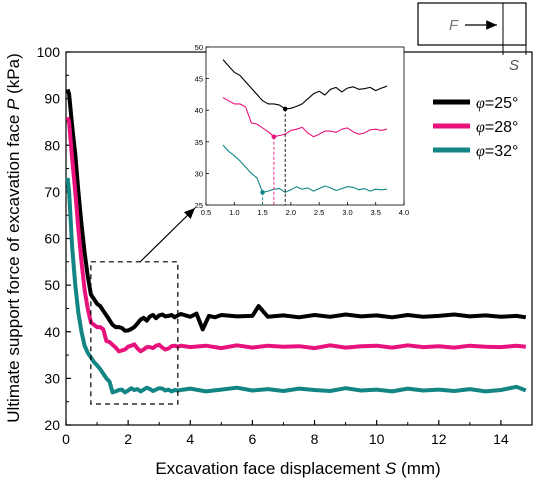 The image size is (540, 483). Describe the element at coordinates (315, 439) in the screenshot. I see `x-tick-label: 8` at that location.